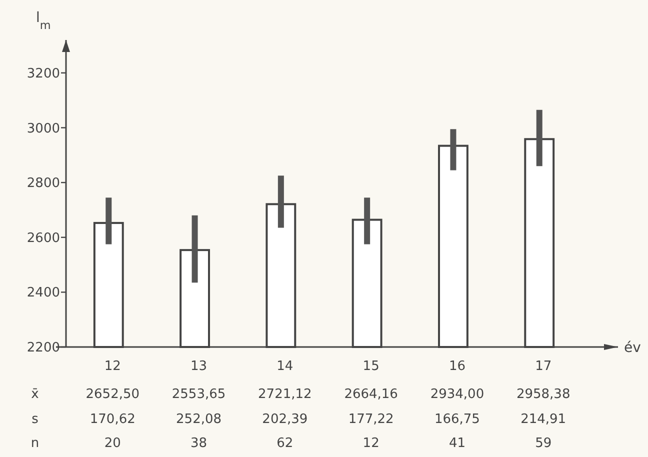  Describe the element at coordinates (632, 348) in the screenshot. I see `x-axis-title: év` at that location.